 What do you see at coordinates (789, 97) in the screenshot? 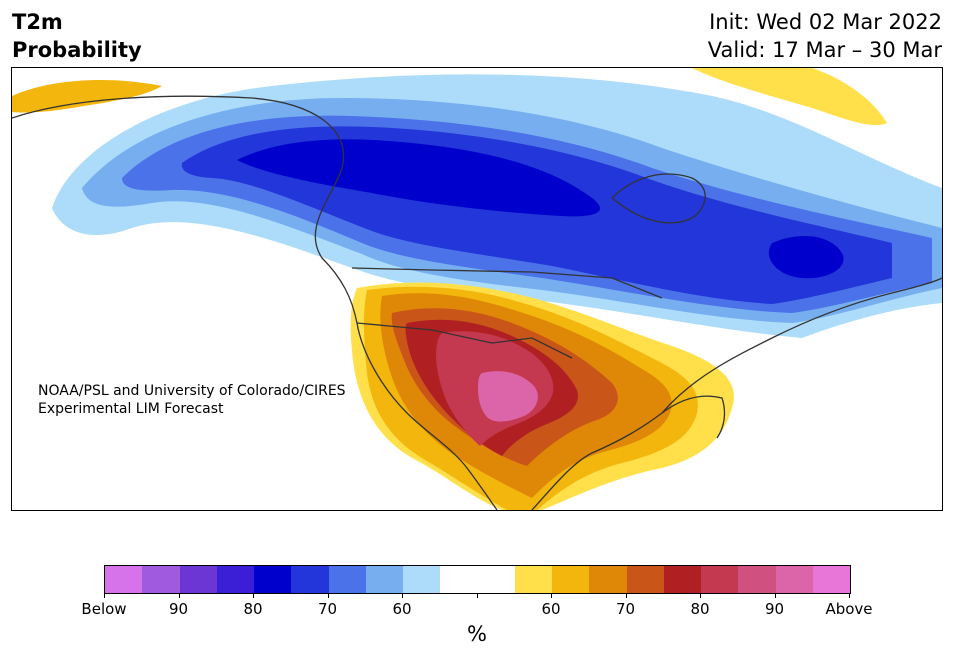
I see `above-band-greenland` at bounding box center [789, 97].